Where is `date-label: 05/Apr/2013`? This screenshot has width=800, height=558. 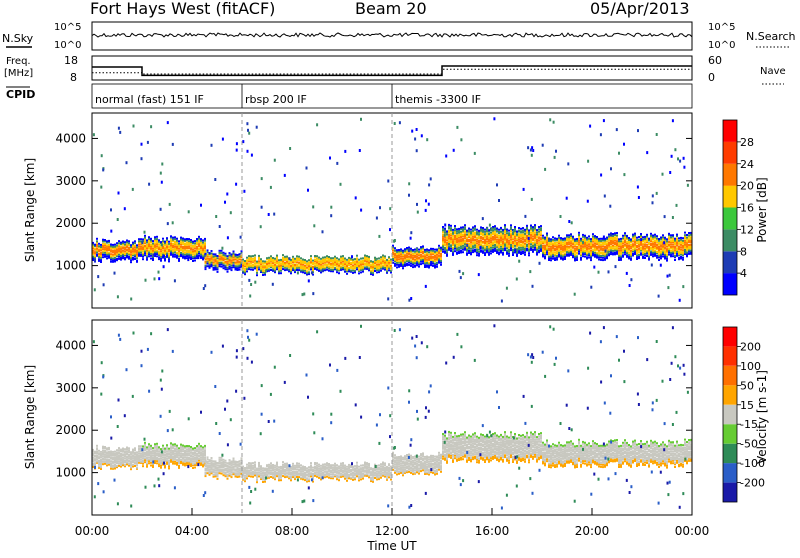 date-label: 05/Apr/2013 is located at coordinates (640, 9).